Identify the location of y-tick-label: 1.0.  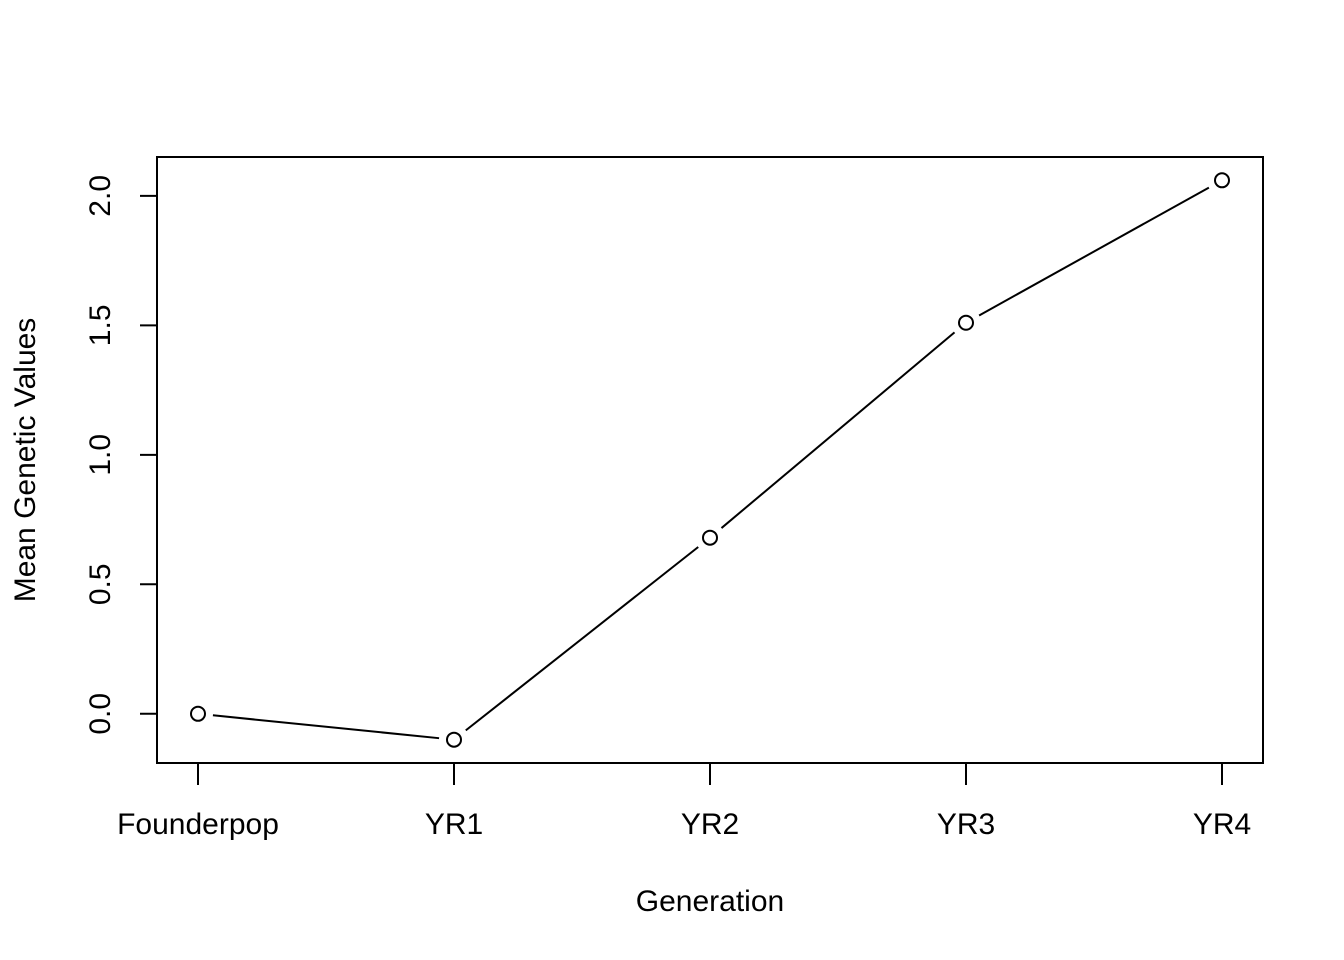
(100, 455).